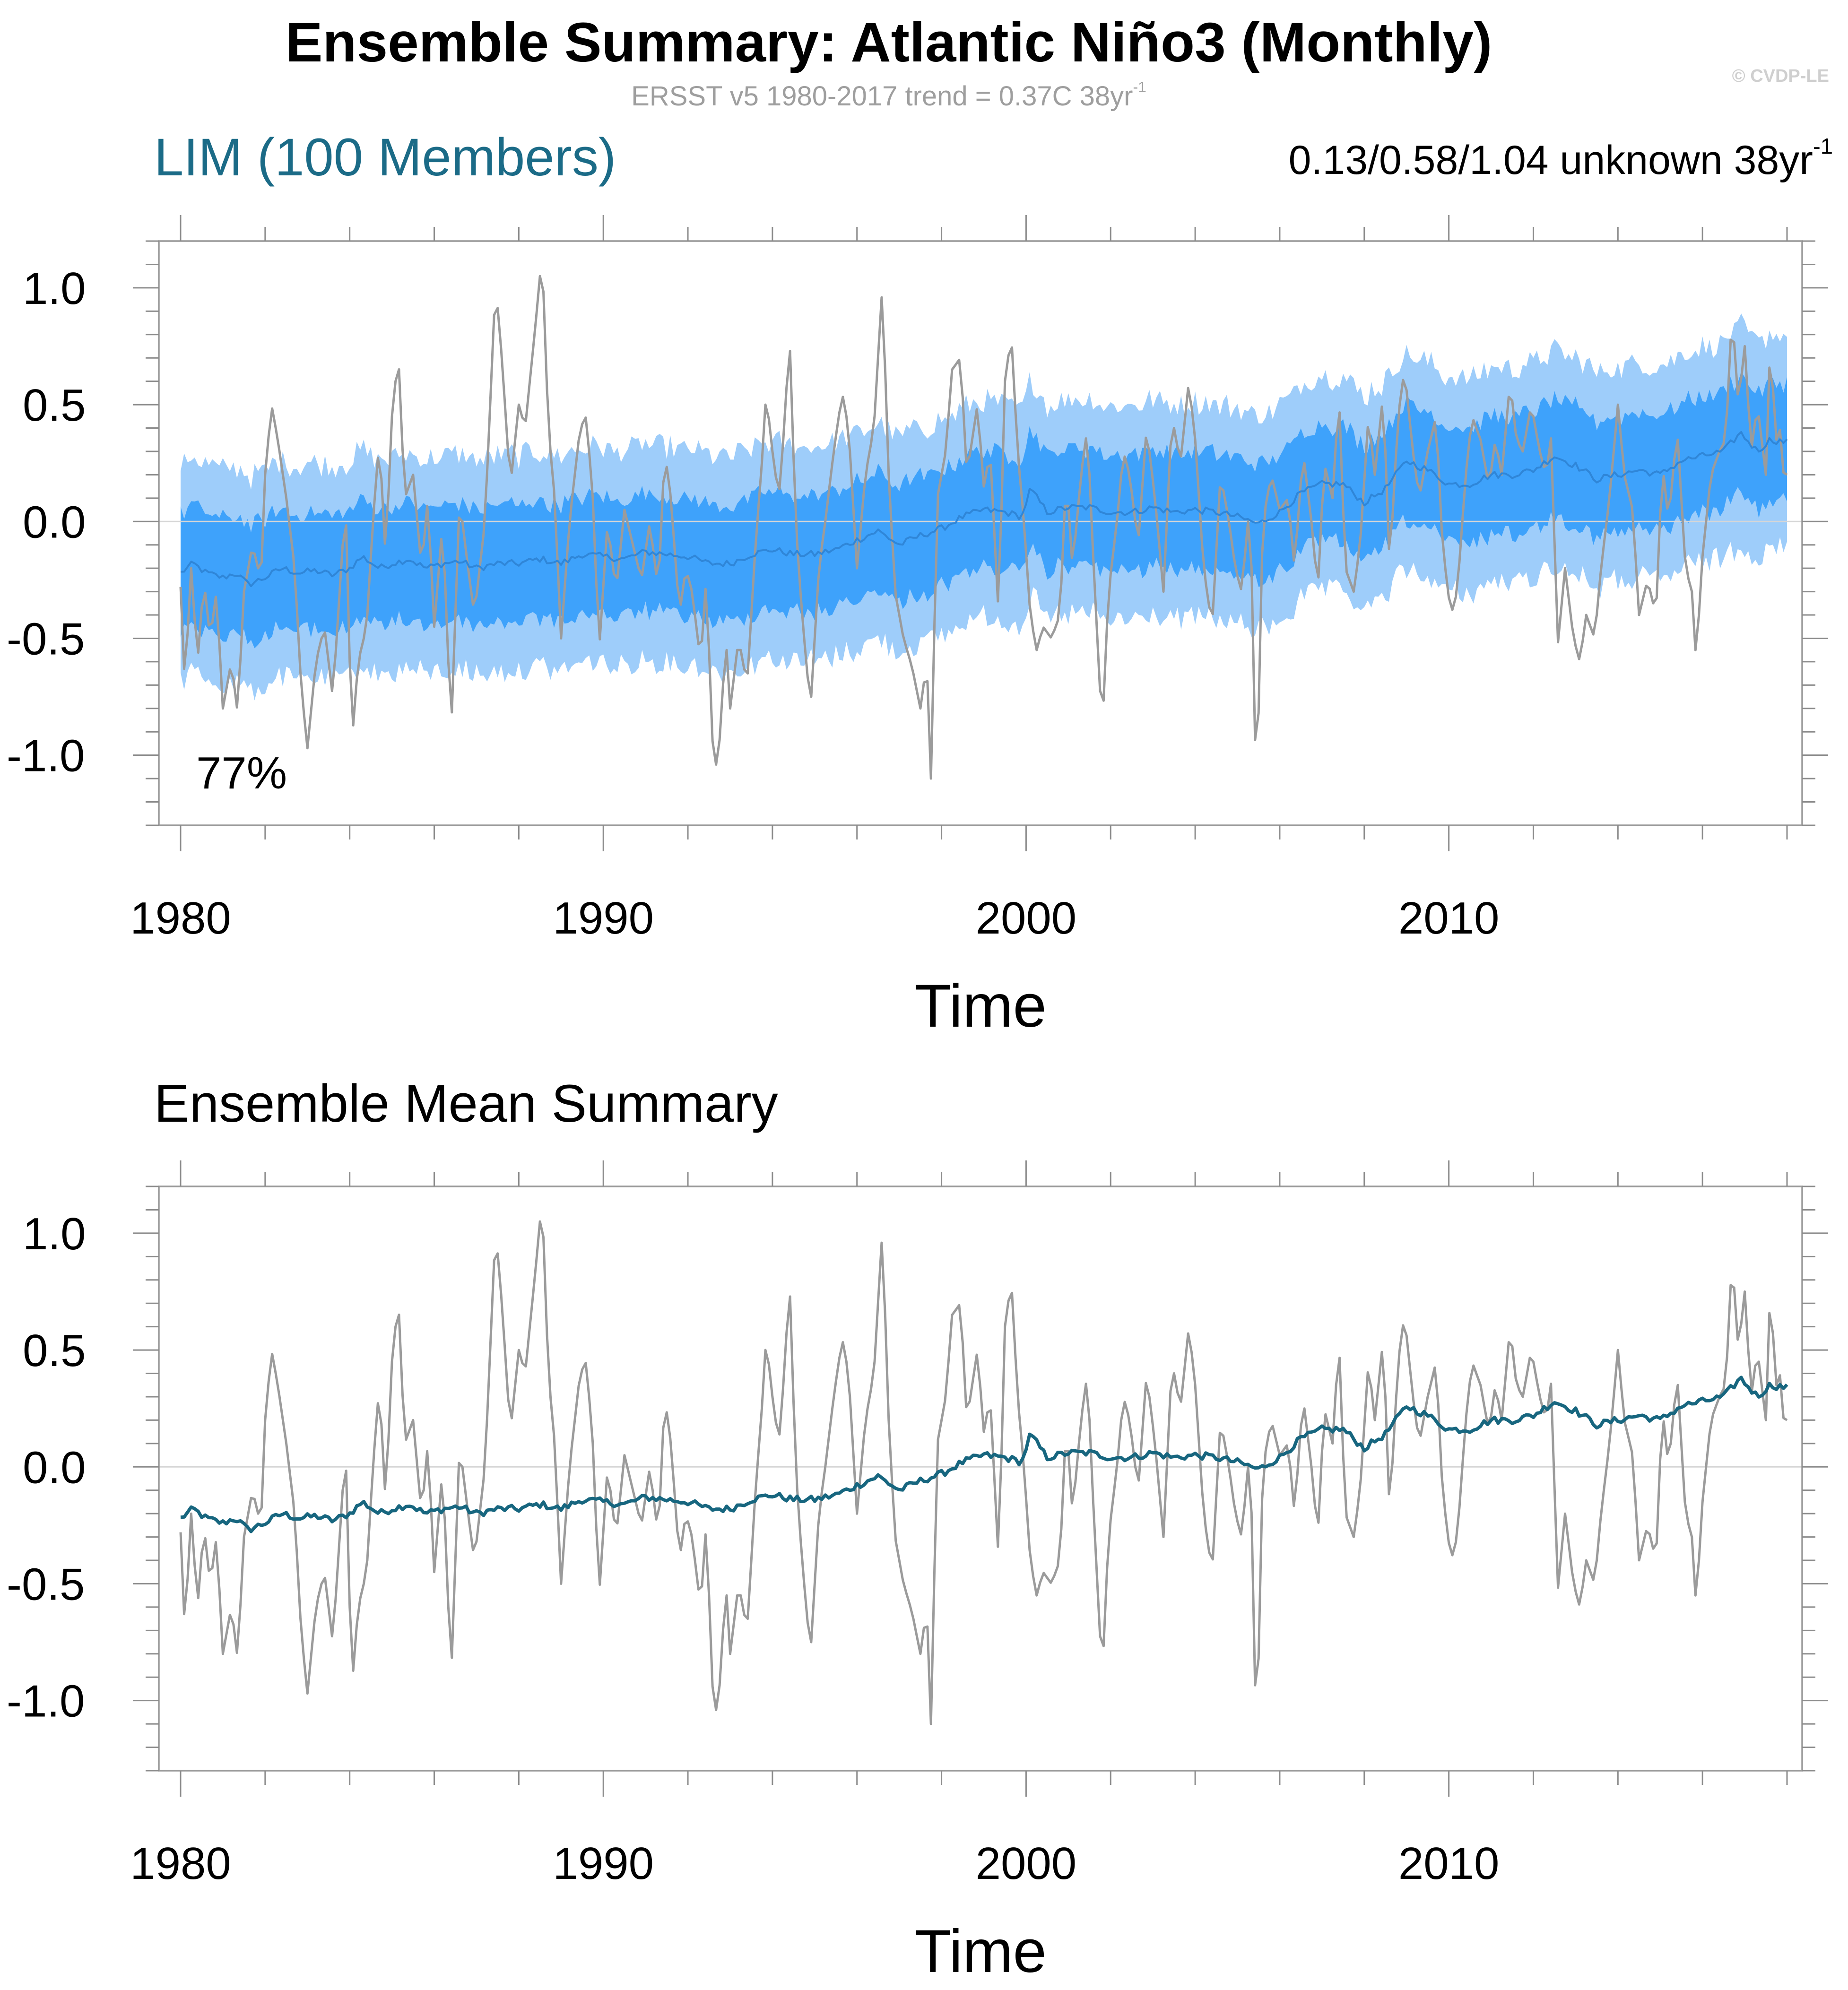 Image resolution: width=1848 pixels, height=1990 pixels. I want to click on coverage-annotation: 77%, so click(241, 773).